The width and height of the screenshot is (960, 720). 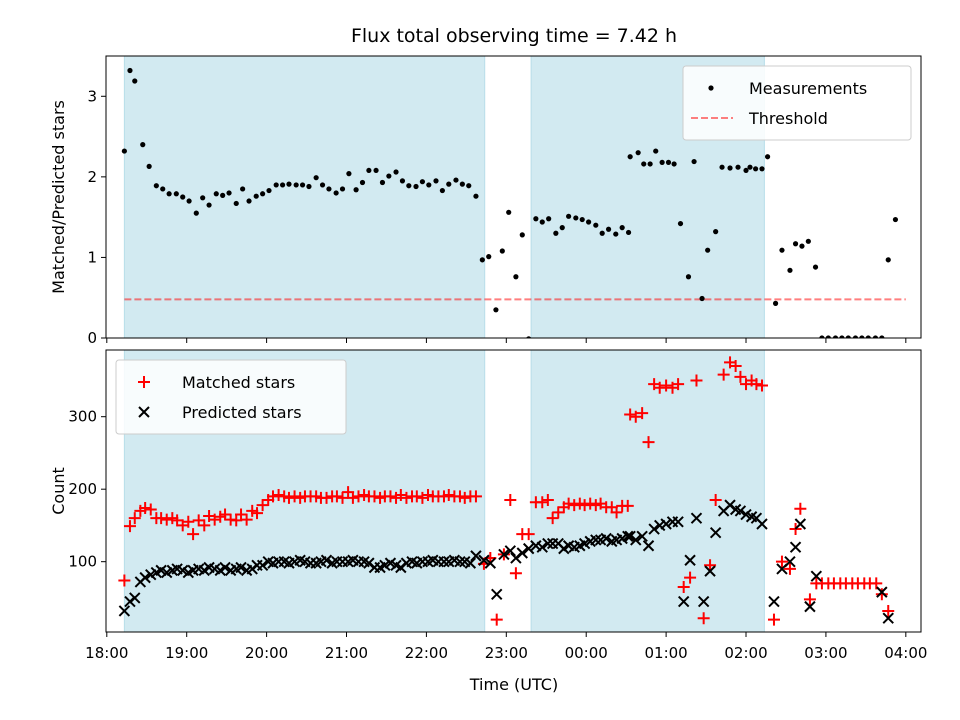 What do you see at coordinates (426, 653) in the screenshot?
I see `x-tick-label: 22:00` at bounding box center [426, 653].